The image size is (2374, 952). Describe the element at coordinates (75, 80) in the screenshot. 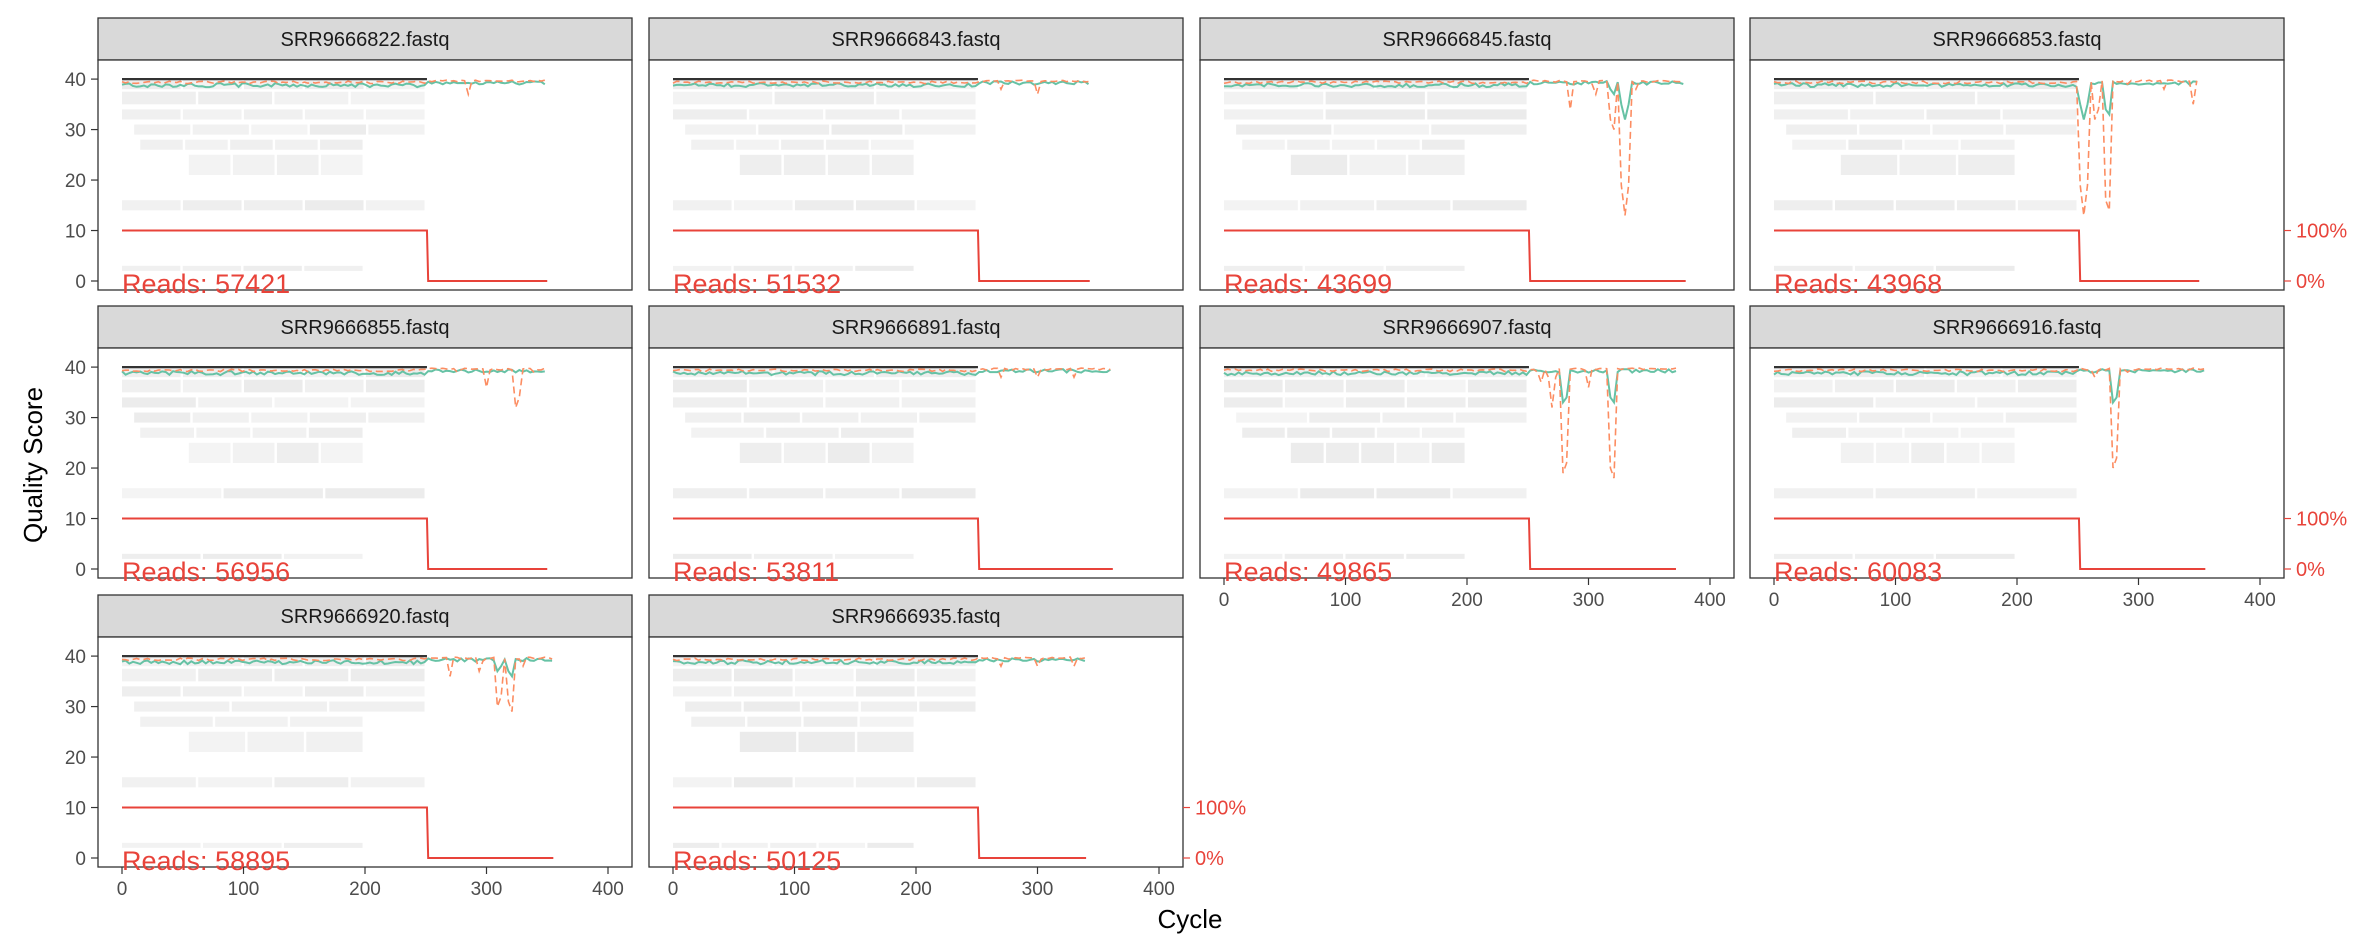

I see `y-tick-label: 40` at that location.